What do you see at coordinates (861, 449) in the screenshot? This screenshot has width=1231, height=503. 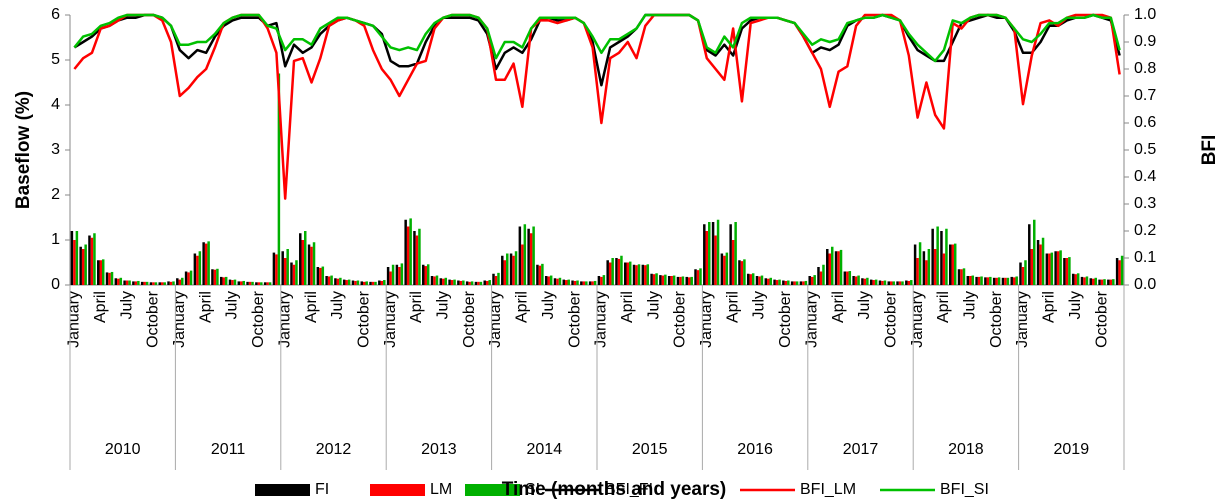 I see `x-group-label: 2017` at bounding box center [861, 449].